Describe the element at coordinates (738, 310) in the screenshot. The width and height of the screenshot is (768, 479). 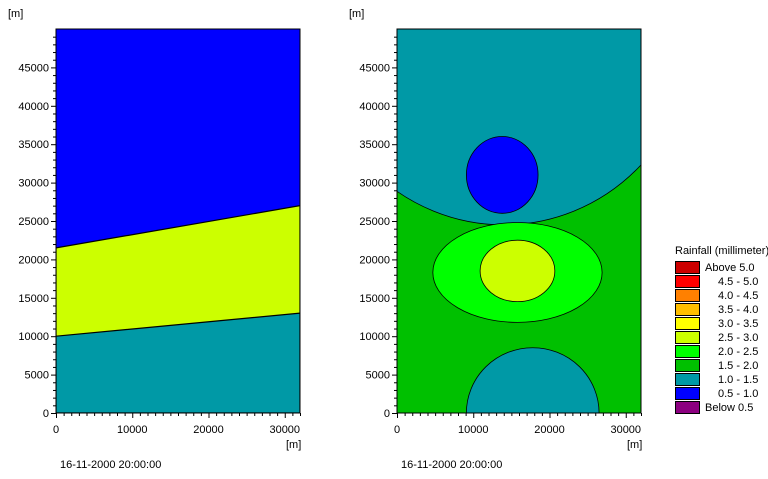
I see `legend-label: 3.5 - 4.0` at that location.